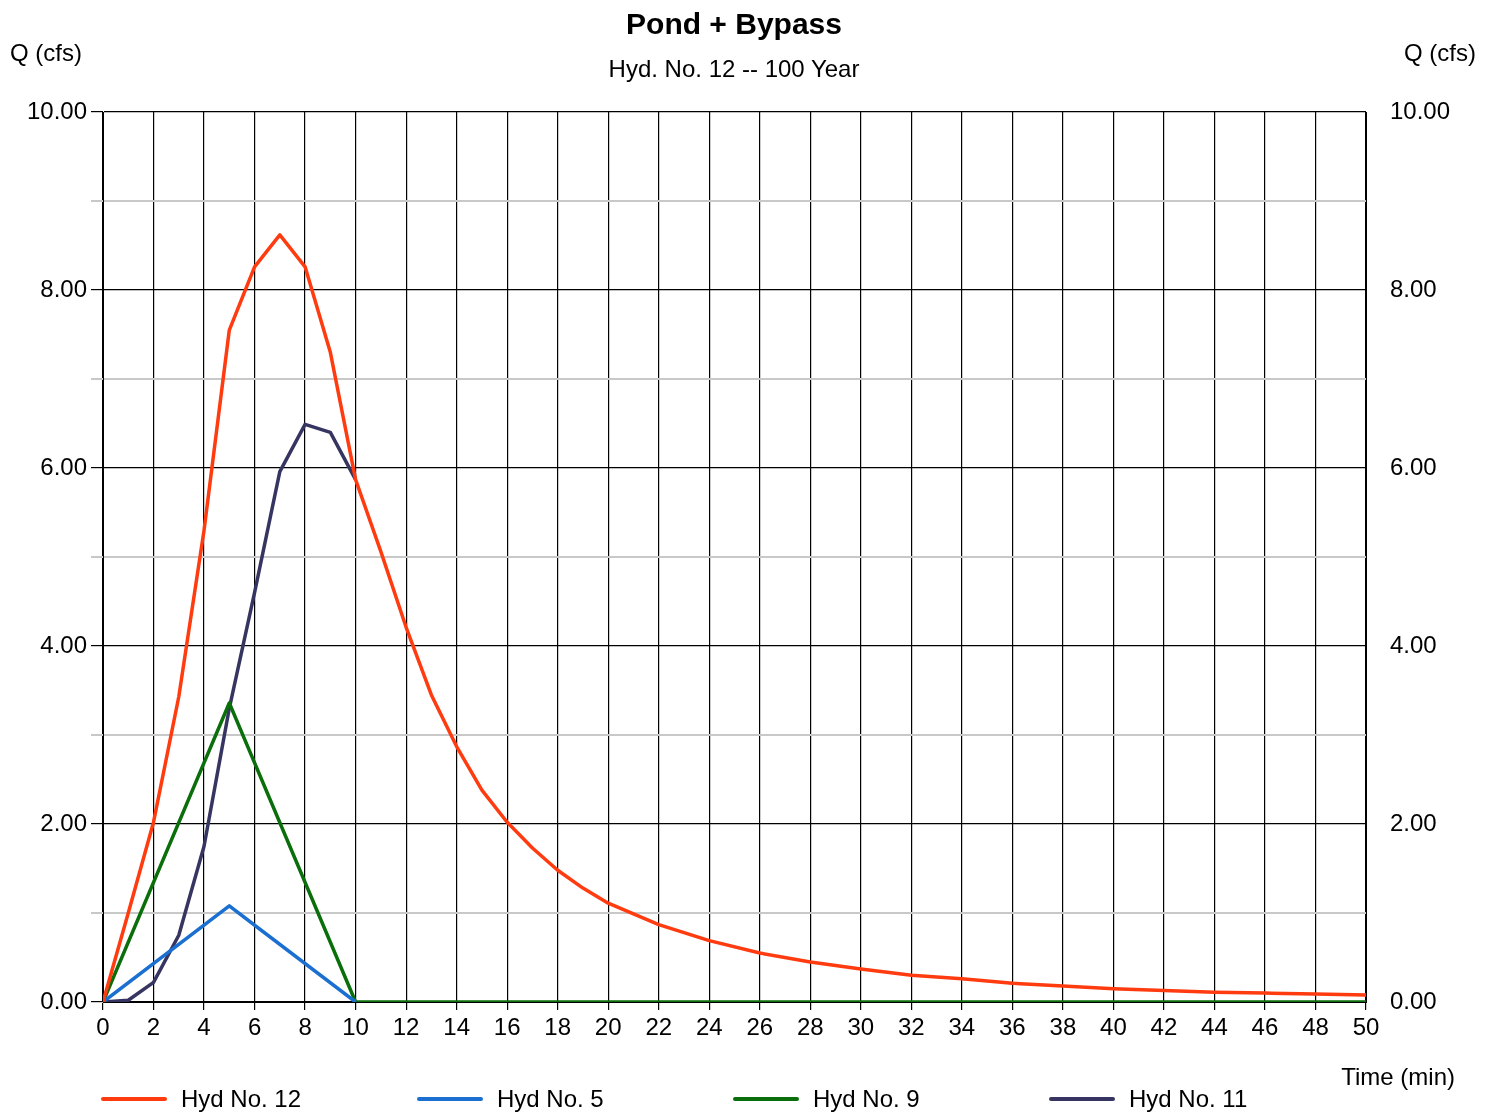  I want to click on y-tick-label: 4.00, so click(63, 644).